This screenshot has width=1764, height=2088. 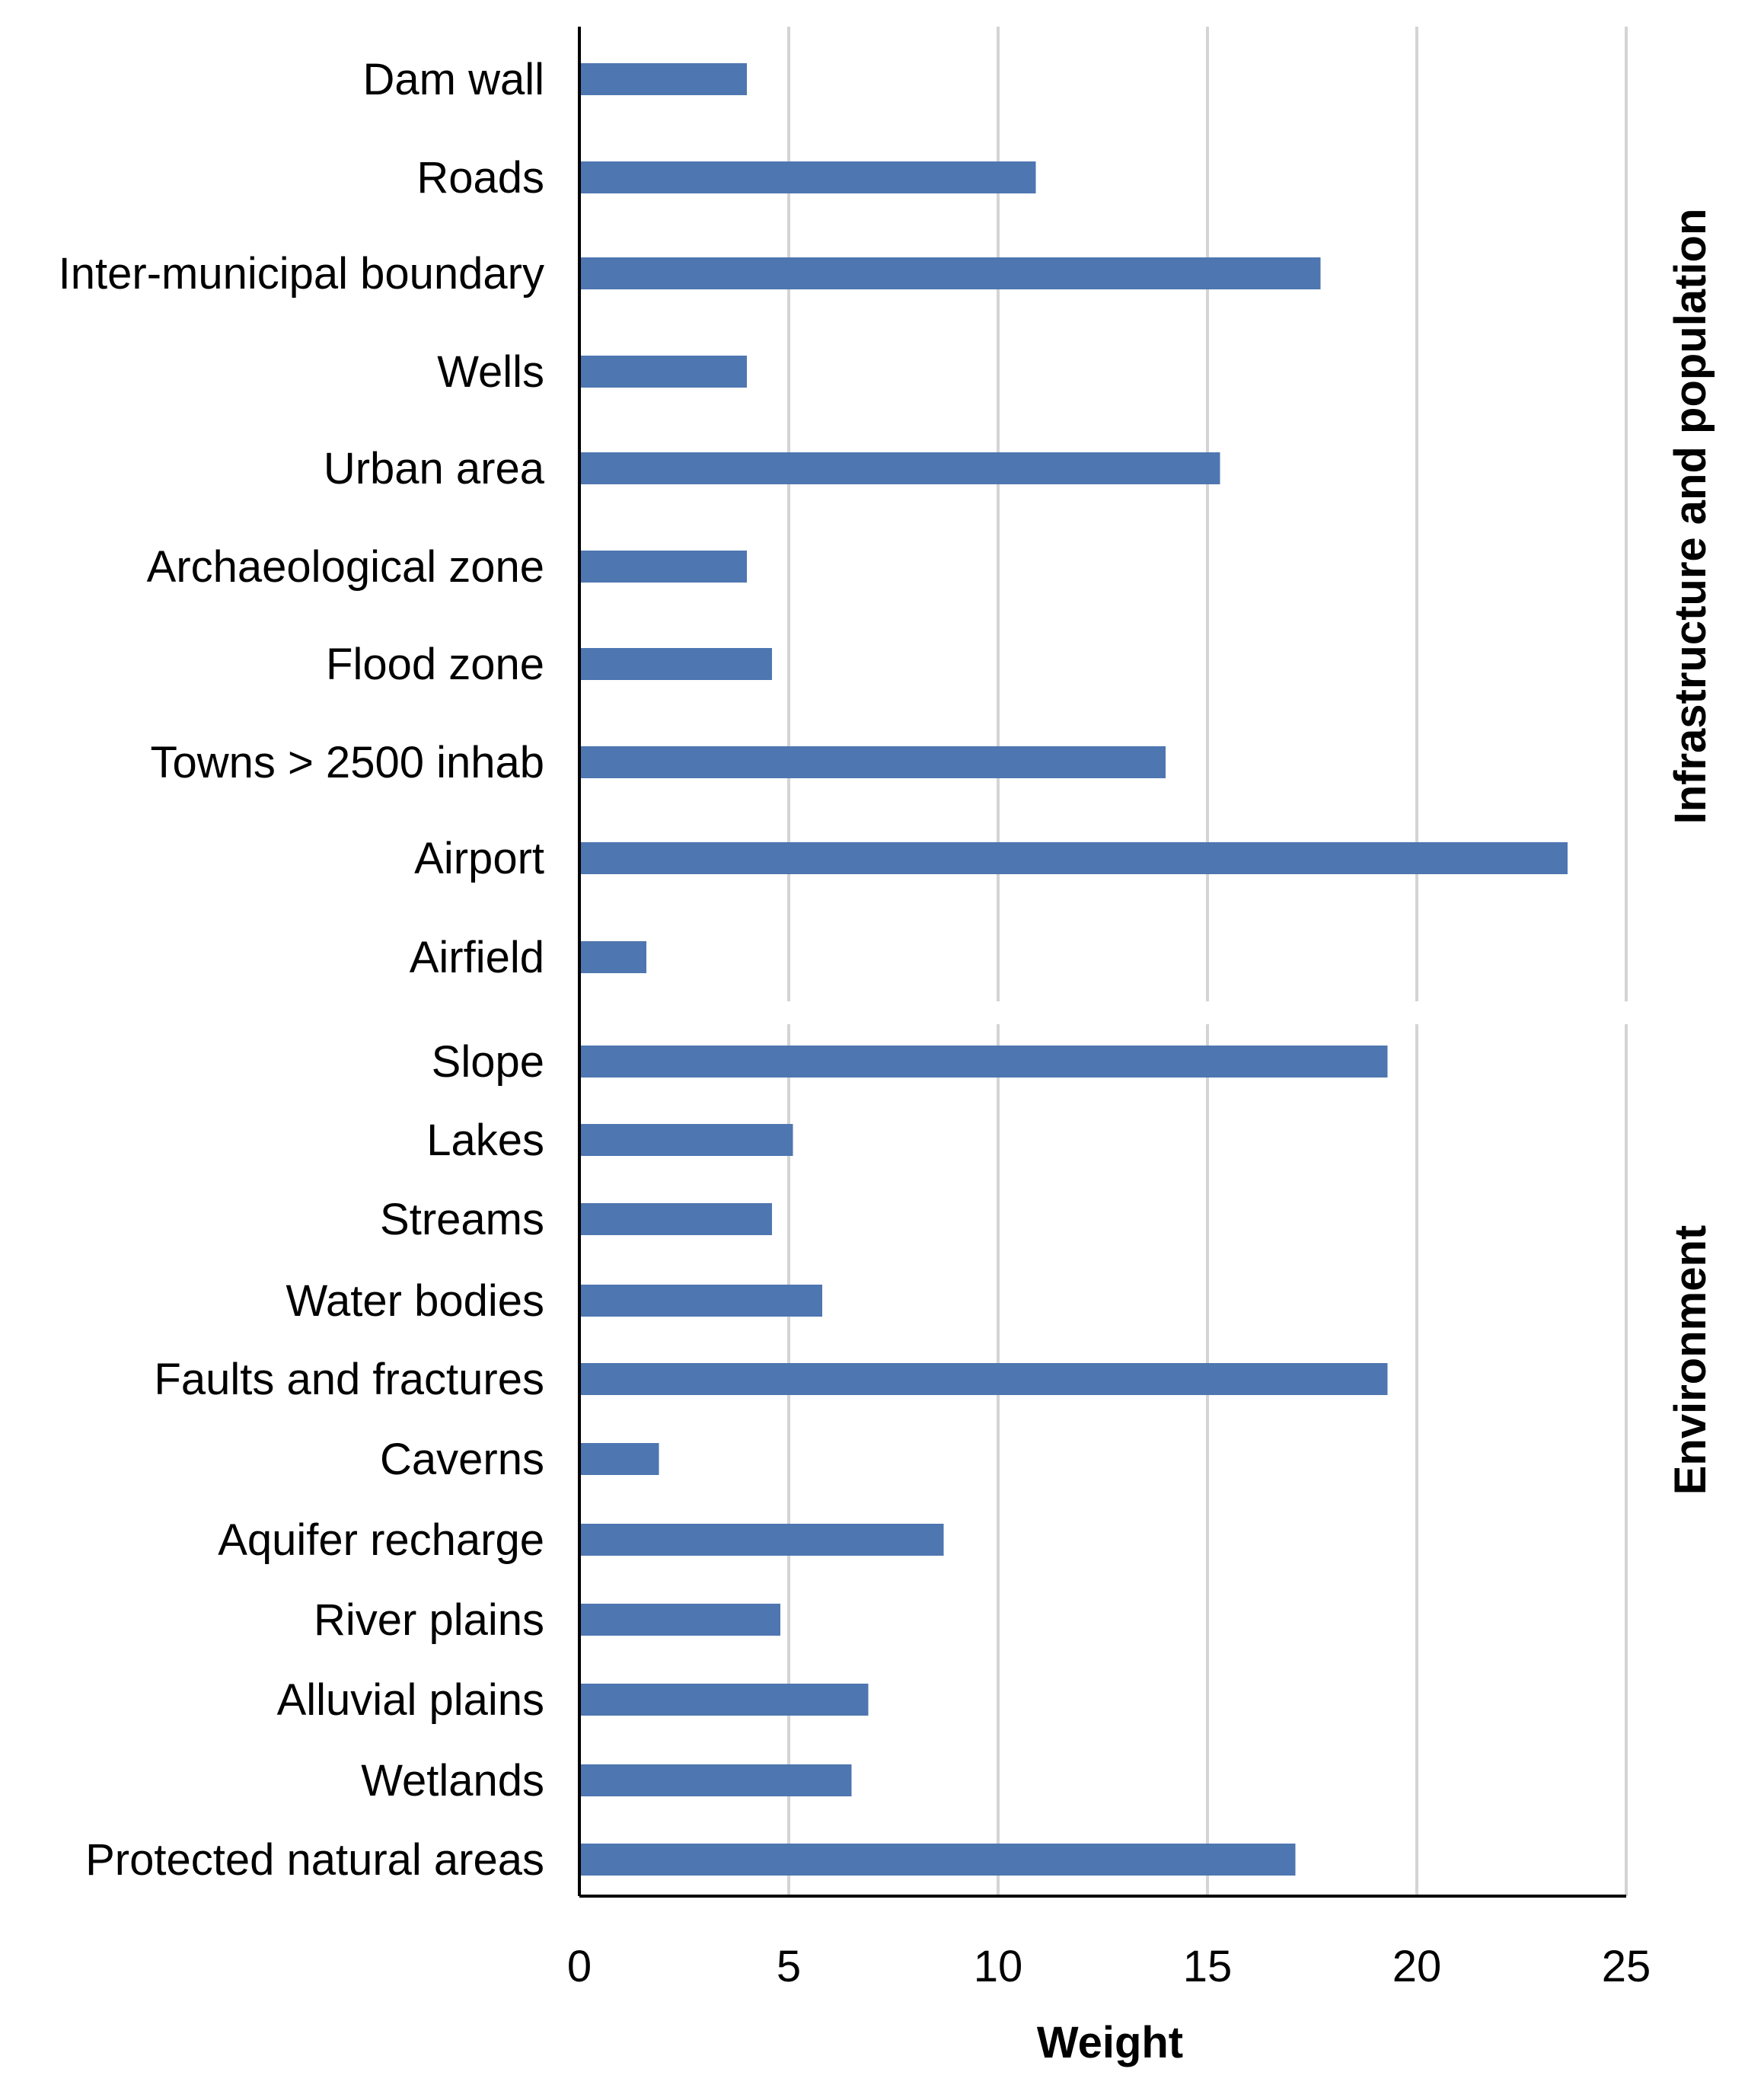 I want to click on category-label-protected-natural-areas: Protected natural areas, so click(x=314, y=1860).